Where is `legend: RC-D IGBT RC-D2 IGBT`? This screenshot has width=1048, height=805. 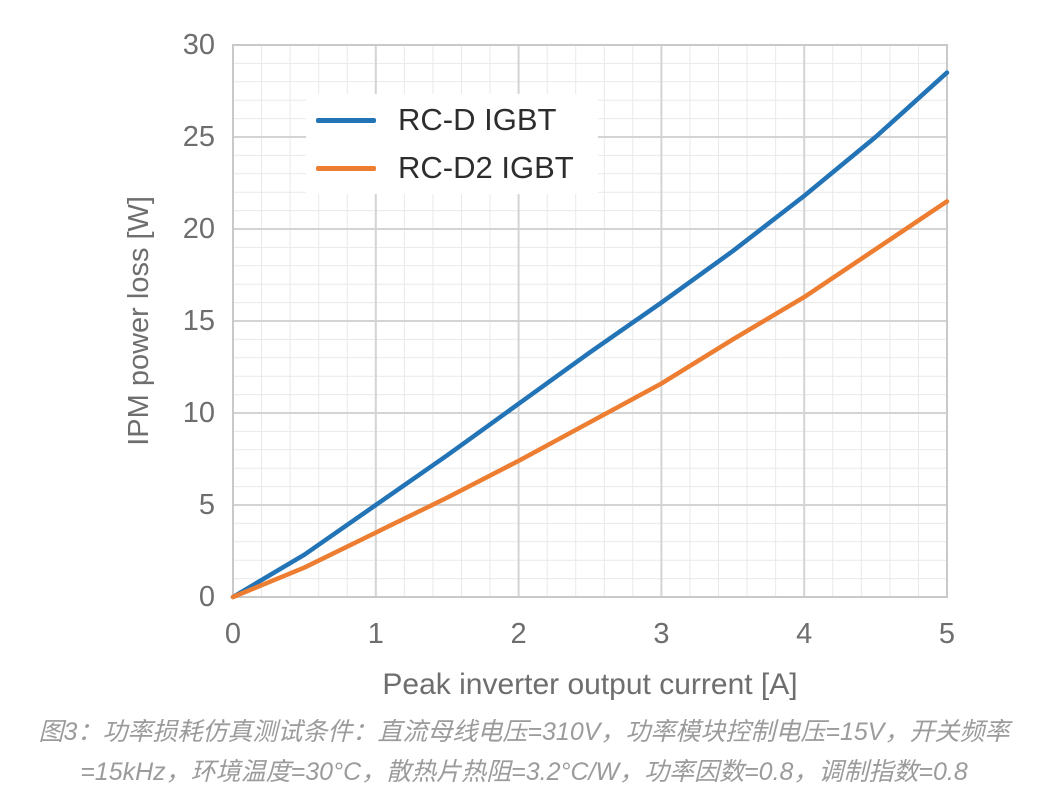 legend: RC-D IGBT RC-D2 IGBT is located at coordinates (452, 144).